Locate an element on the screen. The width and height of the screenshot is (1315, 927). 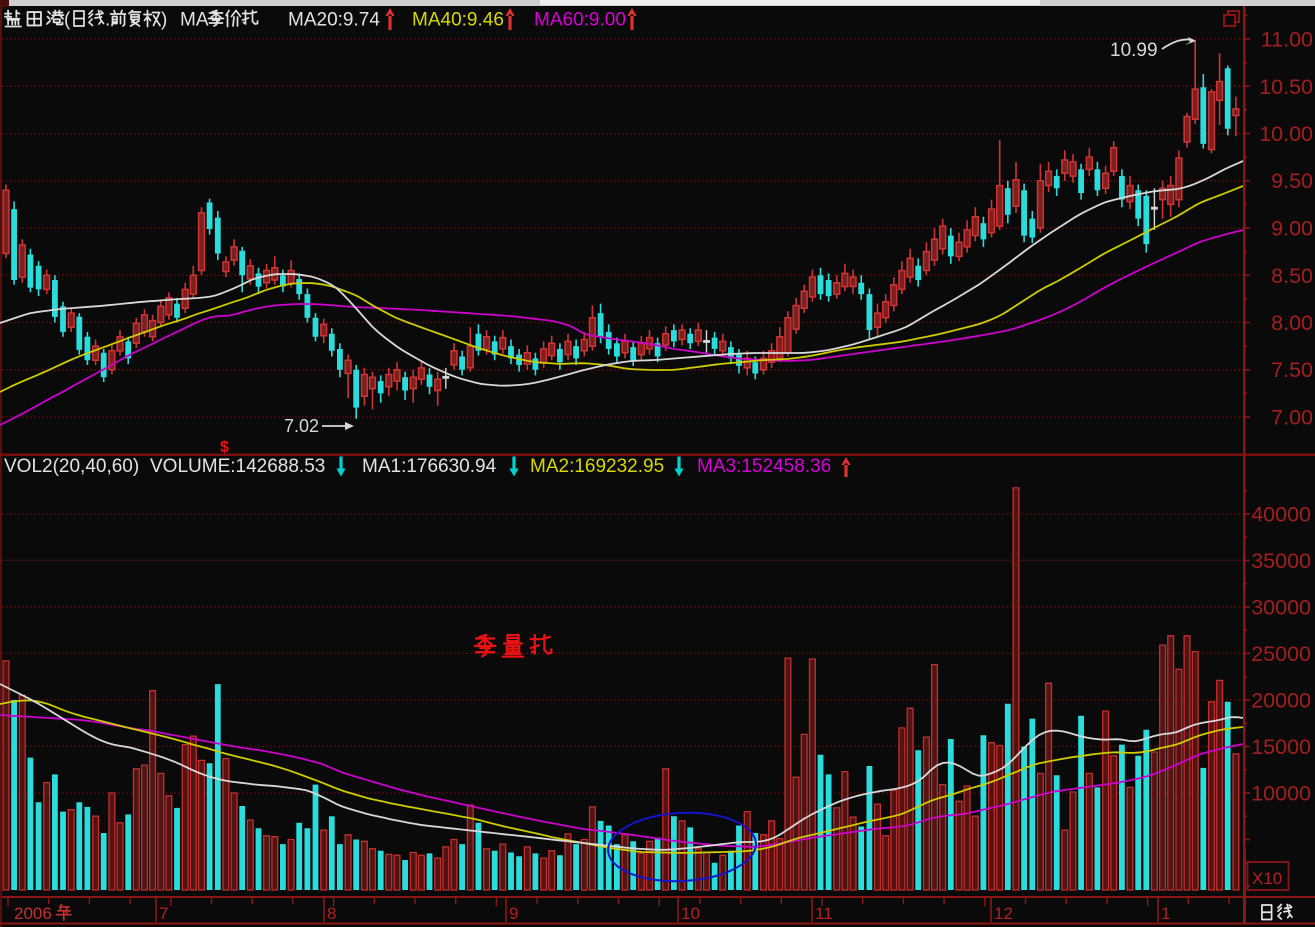
svg-text: 25000 is located at coordinates (1281, 654).